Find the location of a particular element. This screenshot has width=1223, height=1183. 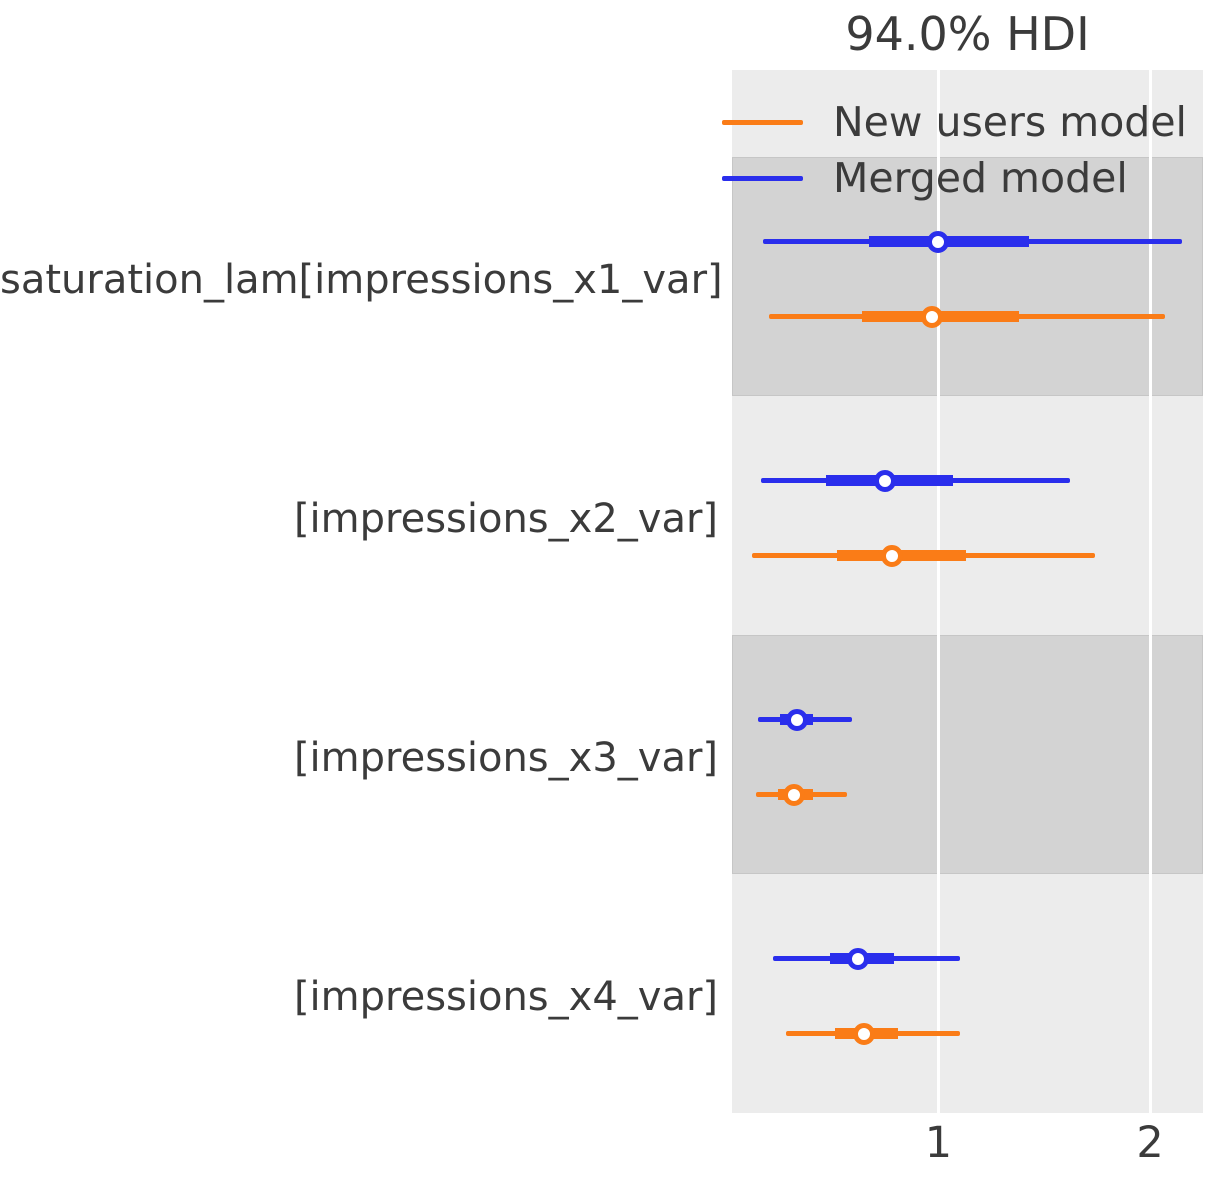

row-label: [impressions_x2_var] is located at coordinates (505, 518).